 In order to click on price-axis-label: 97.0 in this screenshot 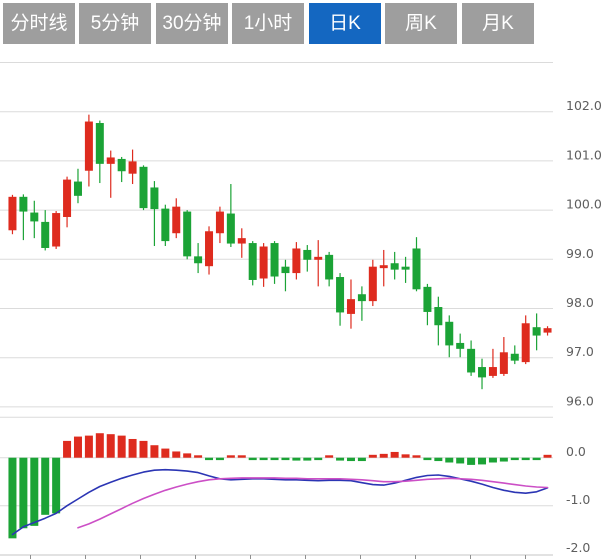, I will do `click(580, 351)`.